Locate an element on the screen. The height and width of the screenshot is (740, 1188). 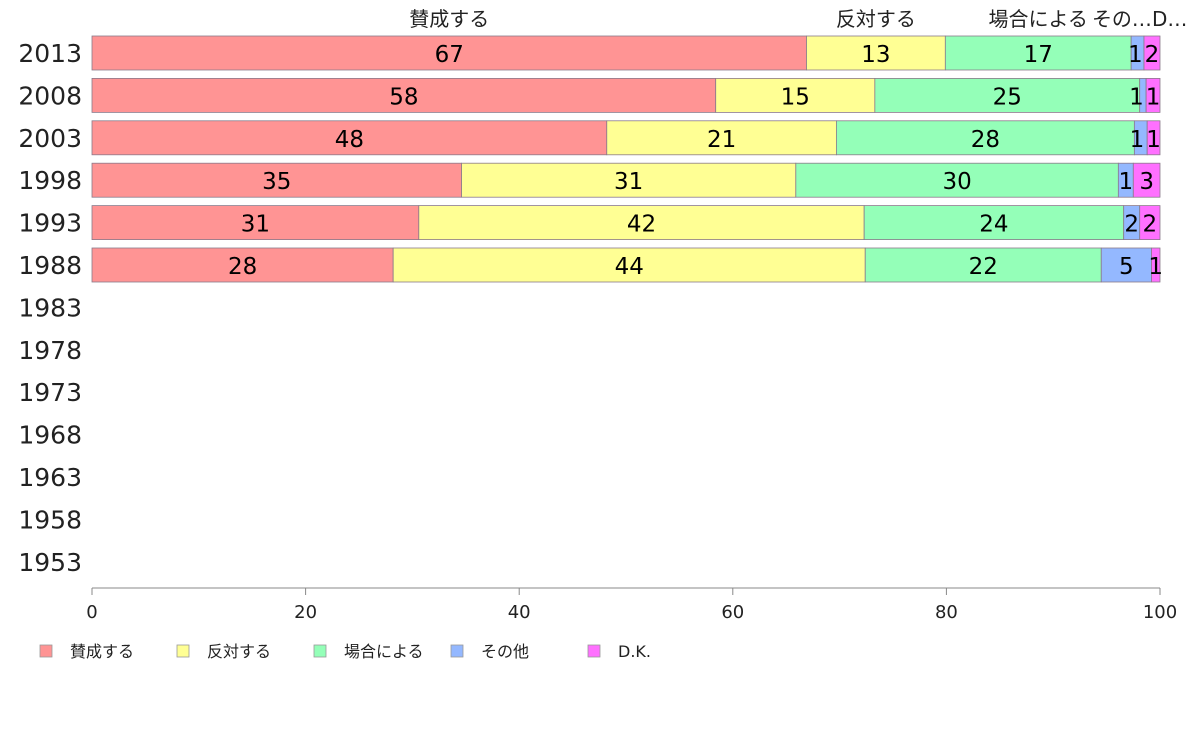
y-tick-label: 2003 is located at coordinates (50, 138).